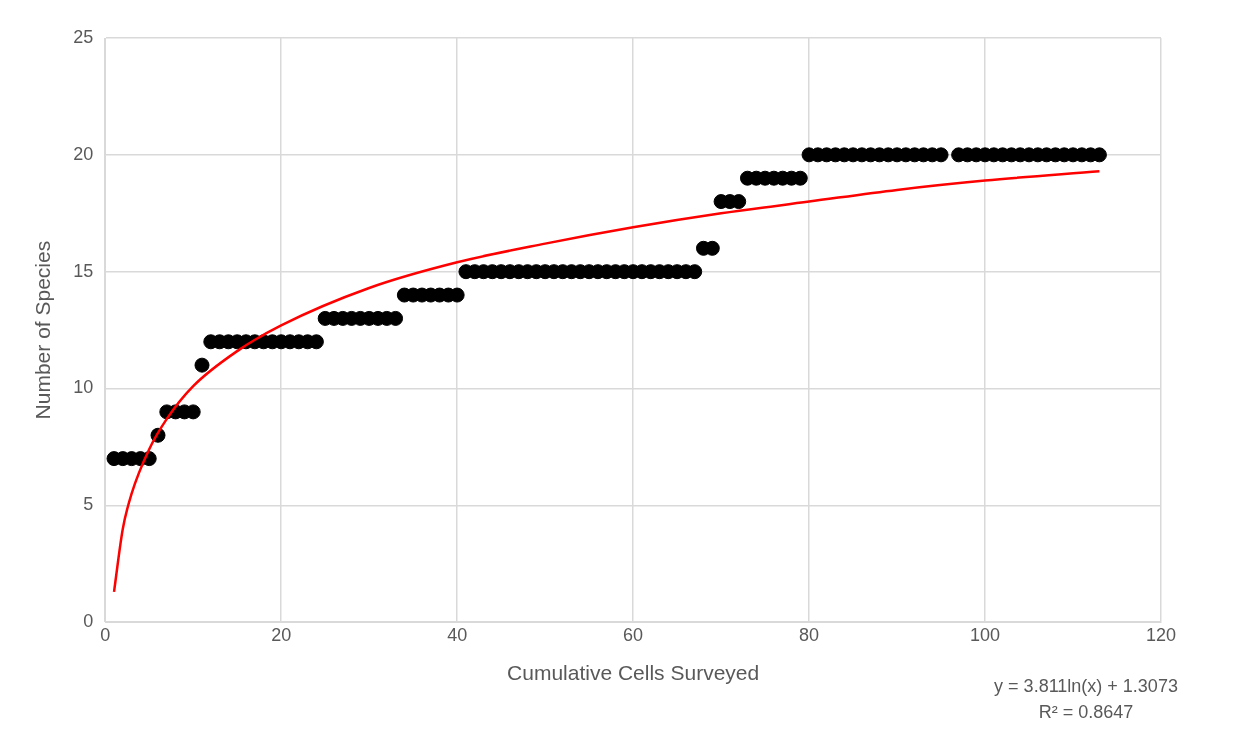 This screenshot has height=751, width=1249. Describe the element at coordinates (83, 36) in the screenshot. I see `y-tick-label: 25` at that location.